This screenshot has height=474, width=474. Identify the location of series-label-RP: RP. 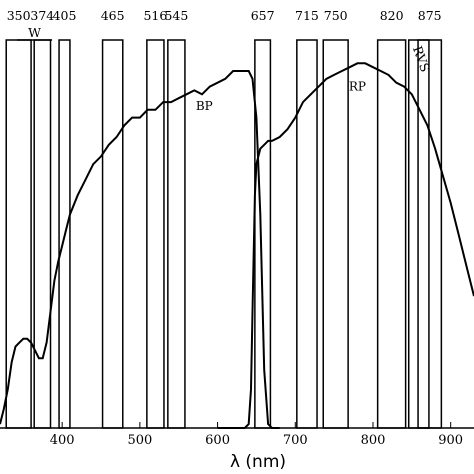
(357, 86).